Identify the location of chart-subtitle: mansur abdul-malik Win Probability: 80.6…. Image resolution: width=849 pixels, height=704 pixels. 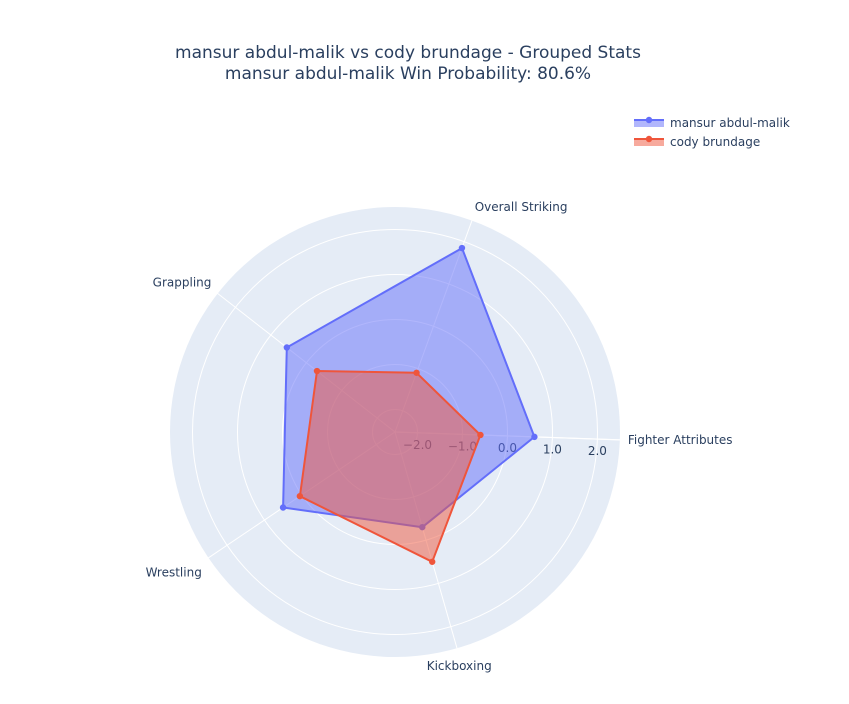
(408, 74).